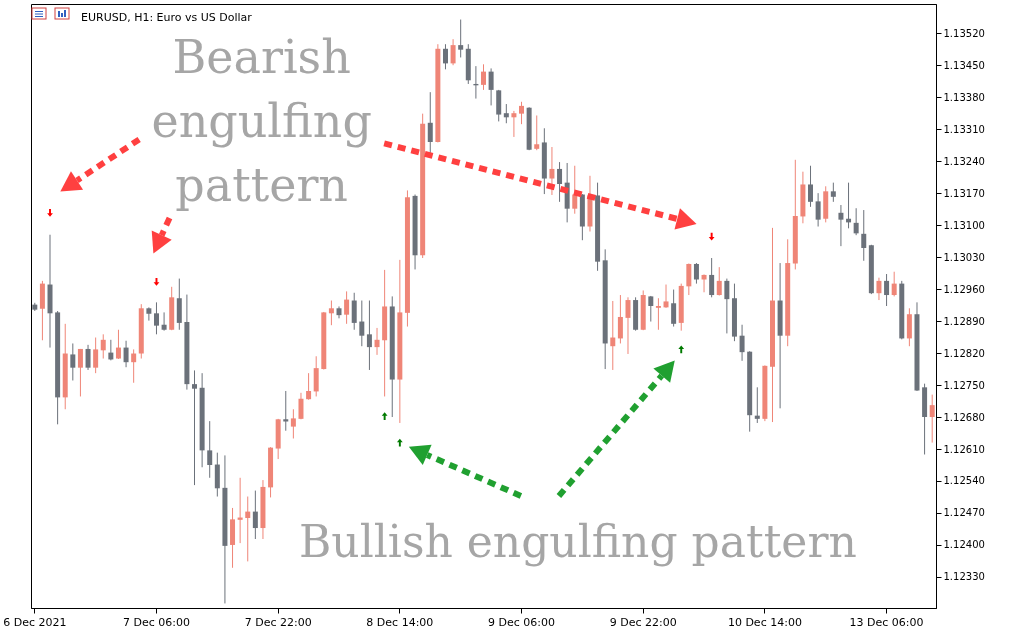 The width and height of the screenshot is (1024, 640). Describe the element at coordinates (886, 622) in the screenshot. I see `x-tick-label: 13 Dec 06:00` at that location.